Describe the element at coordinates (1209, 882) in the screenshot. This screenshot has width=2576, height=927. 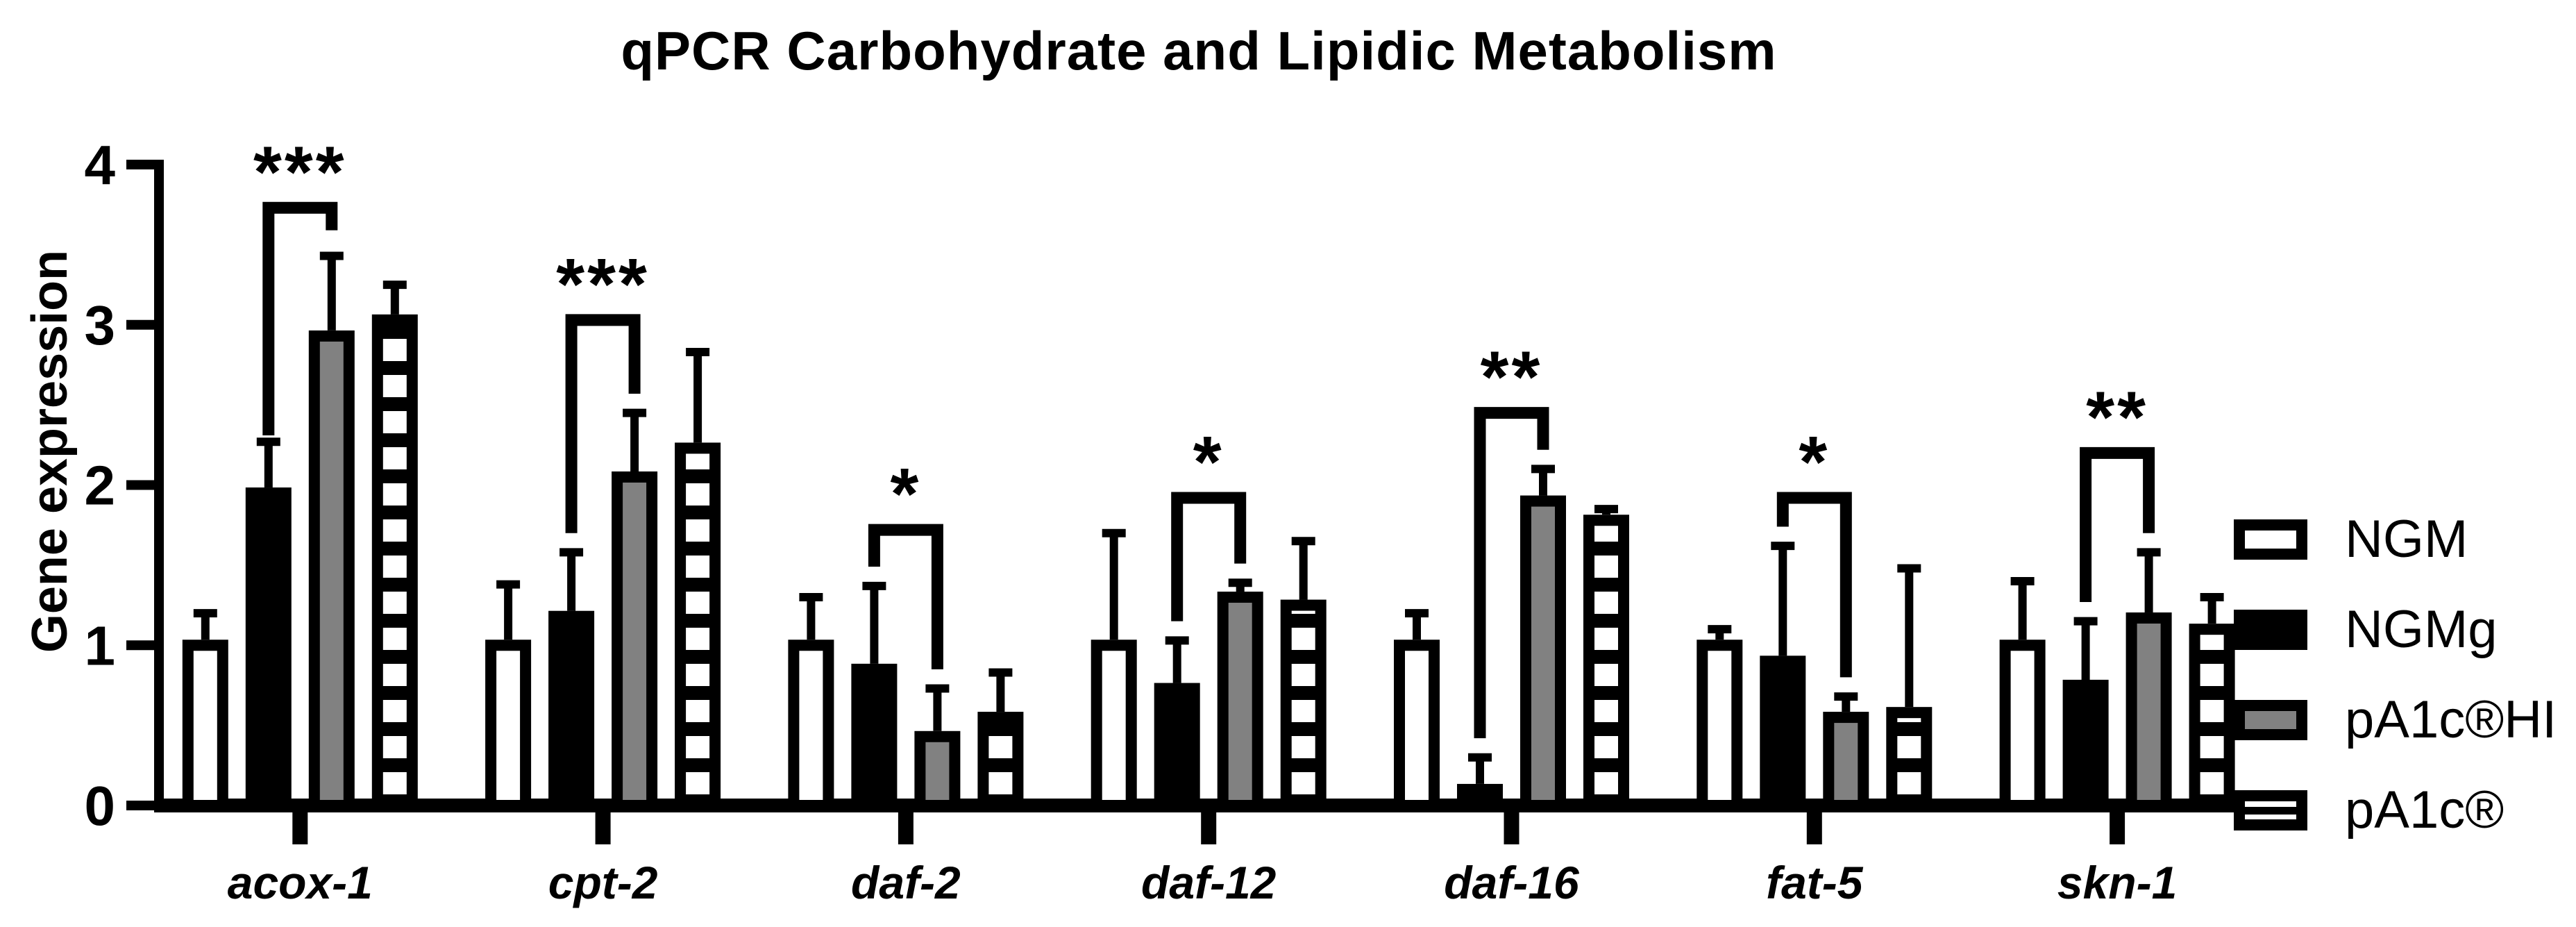
I see `x-category-label: daf-12` at that location.